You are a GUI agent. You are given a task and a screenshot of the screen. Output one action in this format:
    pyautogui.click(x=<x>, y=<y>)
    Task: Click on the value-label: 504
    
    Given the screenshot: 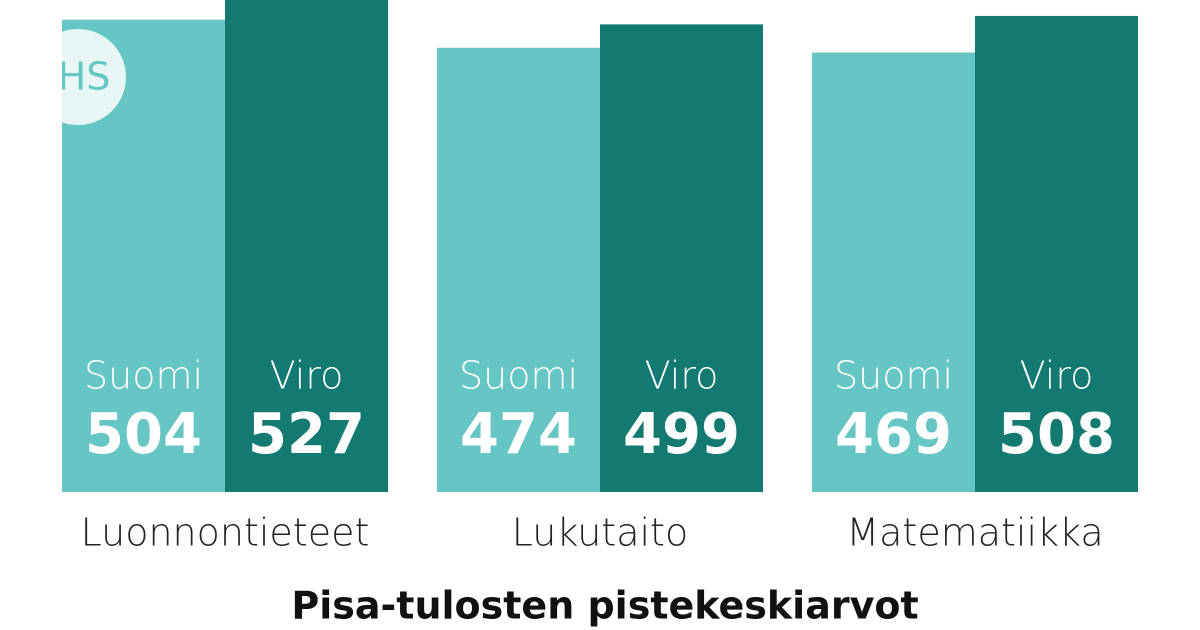 What is the action you would take?
    pyautogui.click(x=143, y=434)
    